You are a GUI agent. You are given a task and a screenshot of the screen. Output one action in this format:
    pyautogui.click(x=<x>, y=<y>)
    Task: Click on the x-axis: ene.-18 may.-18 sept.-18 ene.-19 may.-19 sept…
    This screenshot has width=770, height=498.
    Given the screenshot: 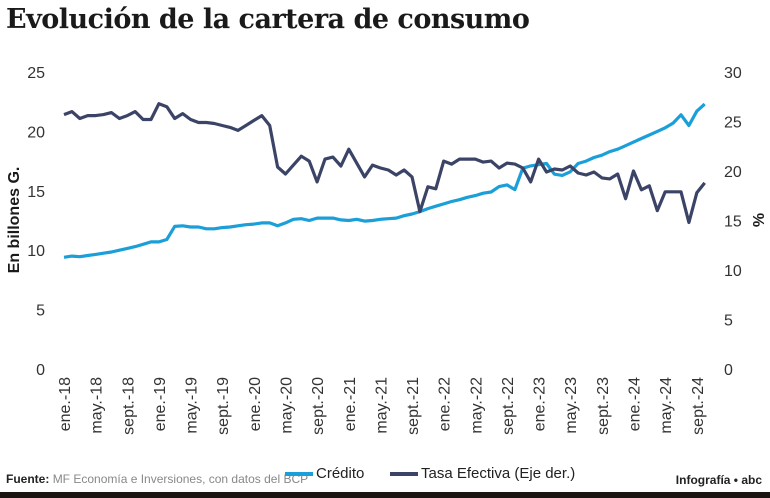 What is the action you would take?
    pyautogui.click(x=382, y=406)
    